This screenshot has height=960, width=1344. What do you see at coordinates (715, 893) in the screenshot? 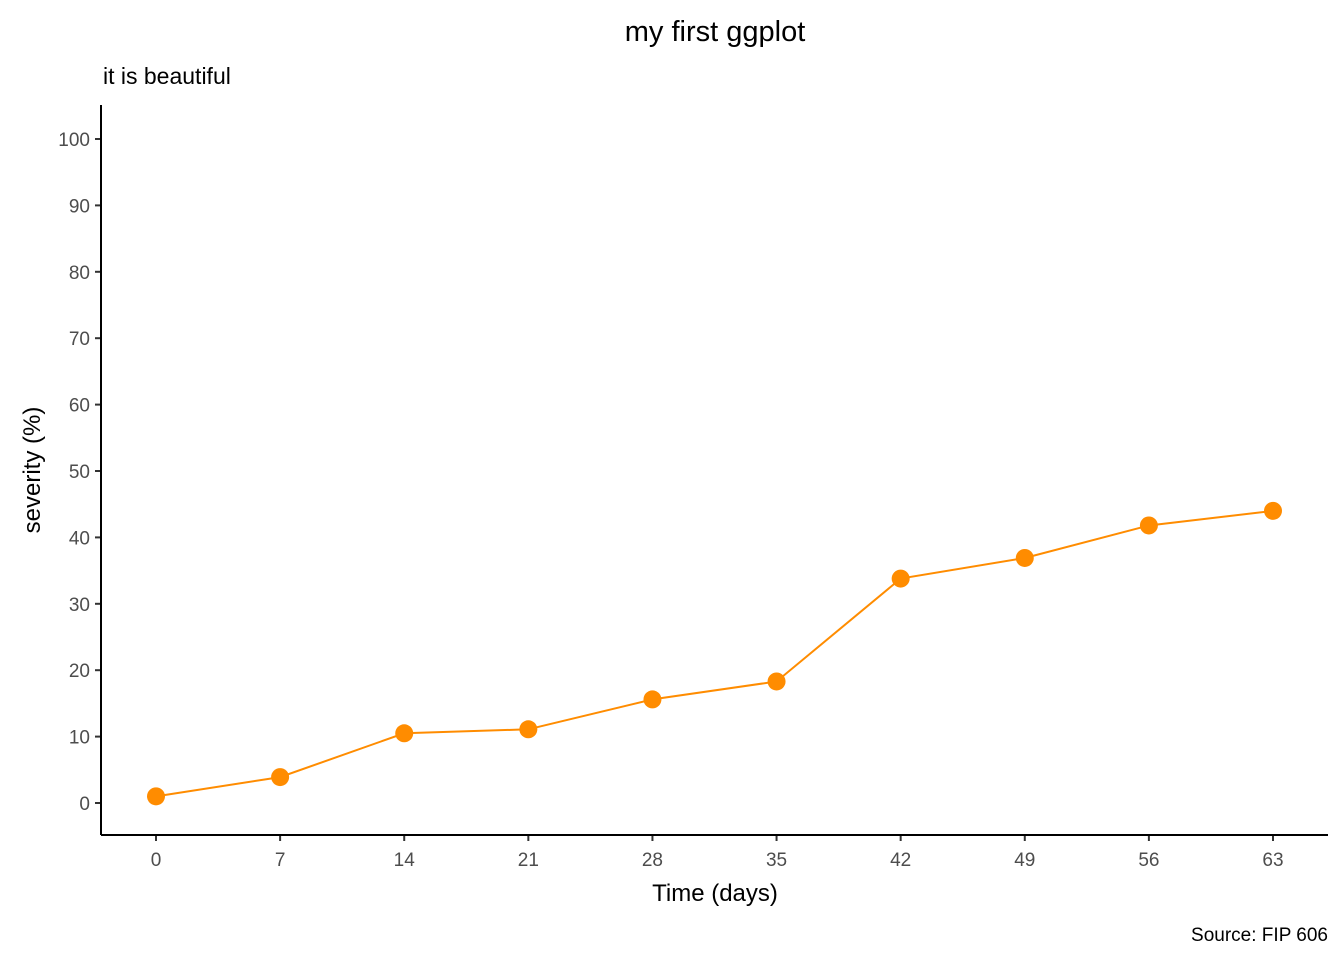
I see `x-axis-title: Time (days)` at bounding box center [715, 893].